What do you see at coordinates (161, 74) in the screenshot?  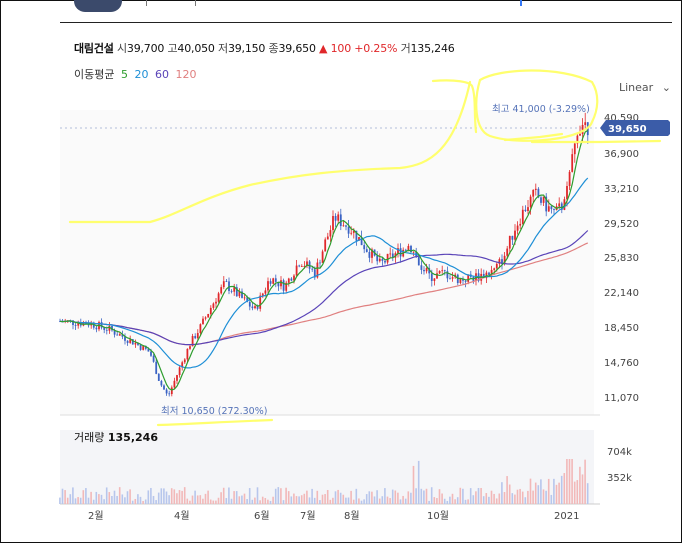 I see `ma60-label: 60` at bounding box center [161, 74].